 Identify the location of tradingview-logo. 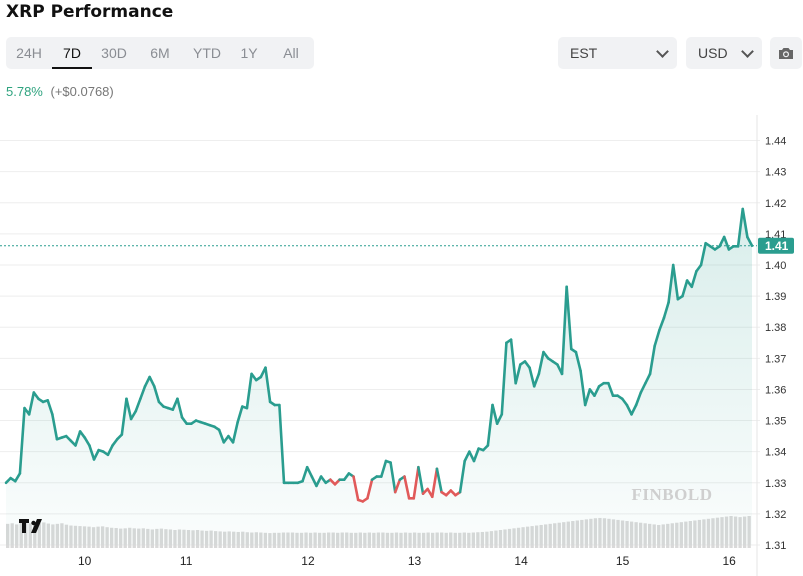
(30, 526).